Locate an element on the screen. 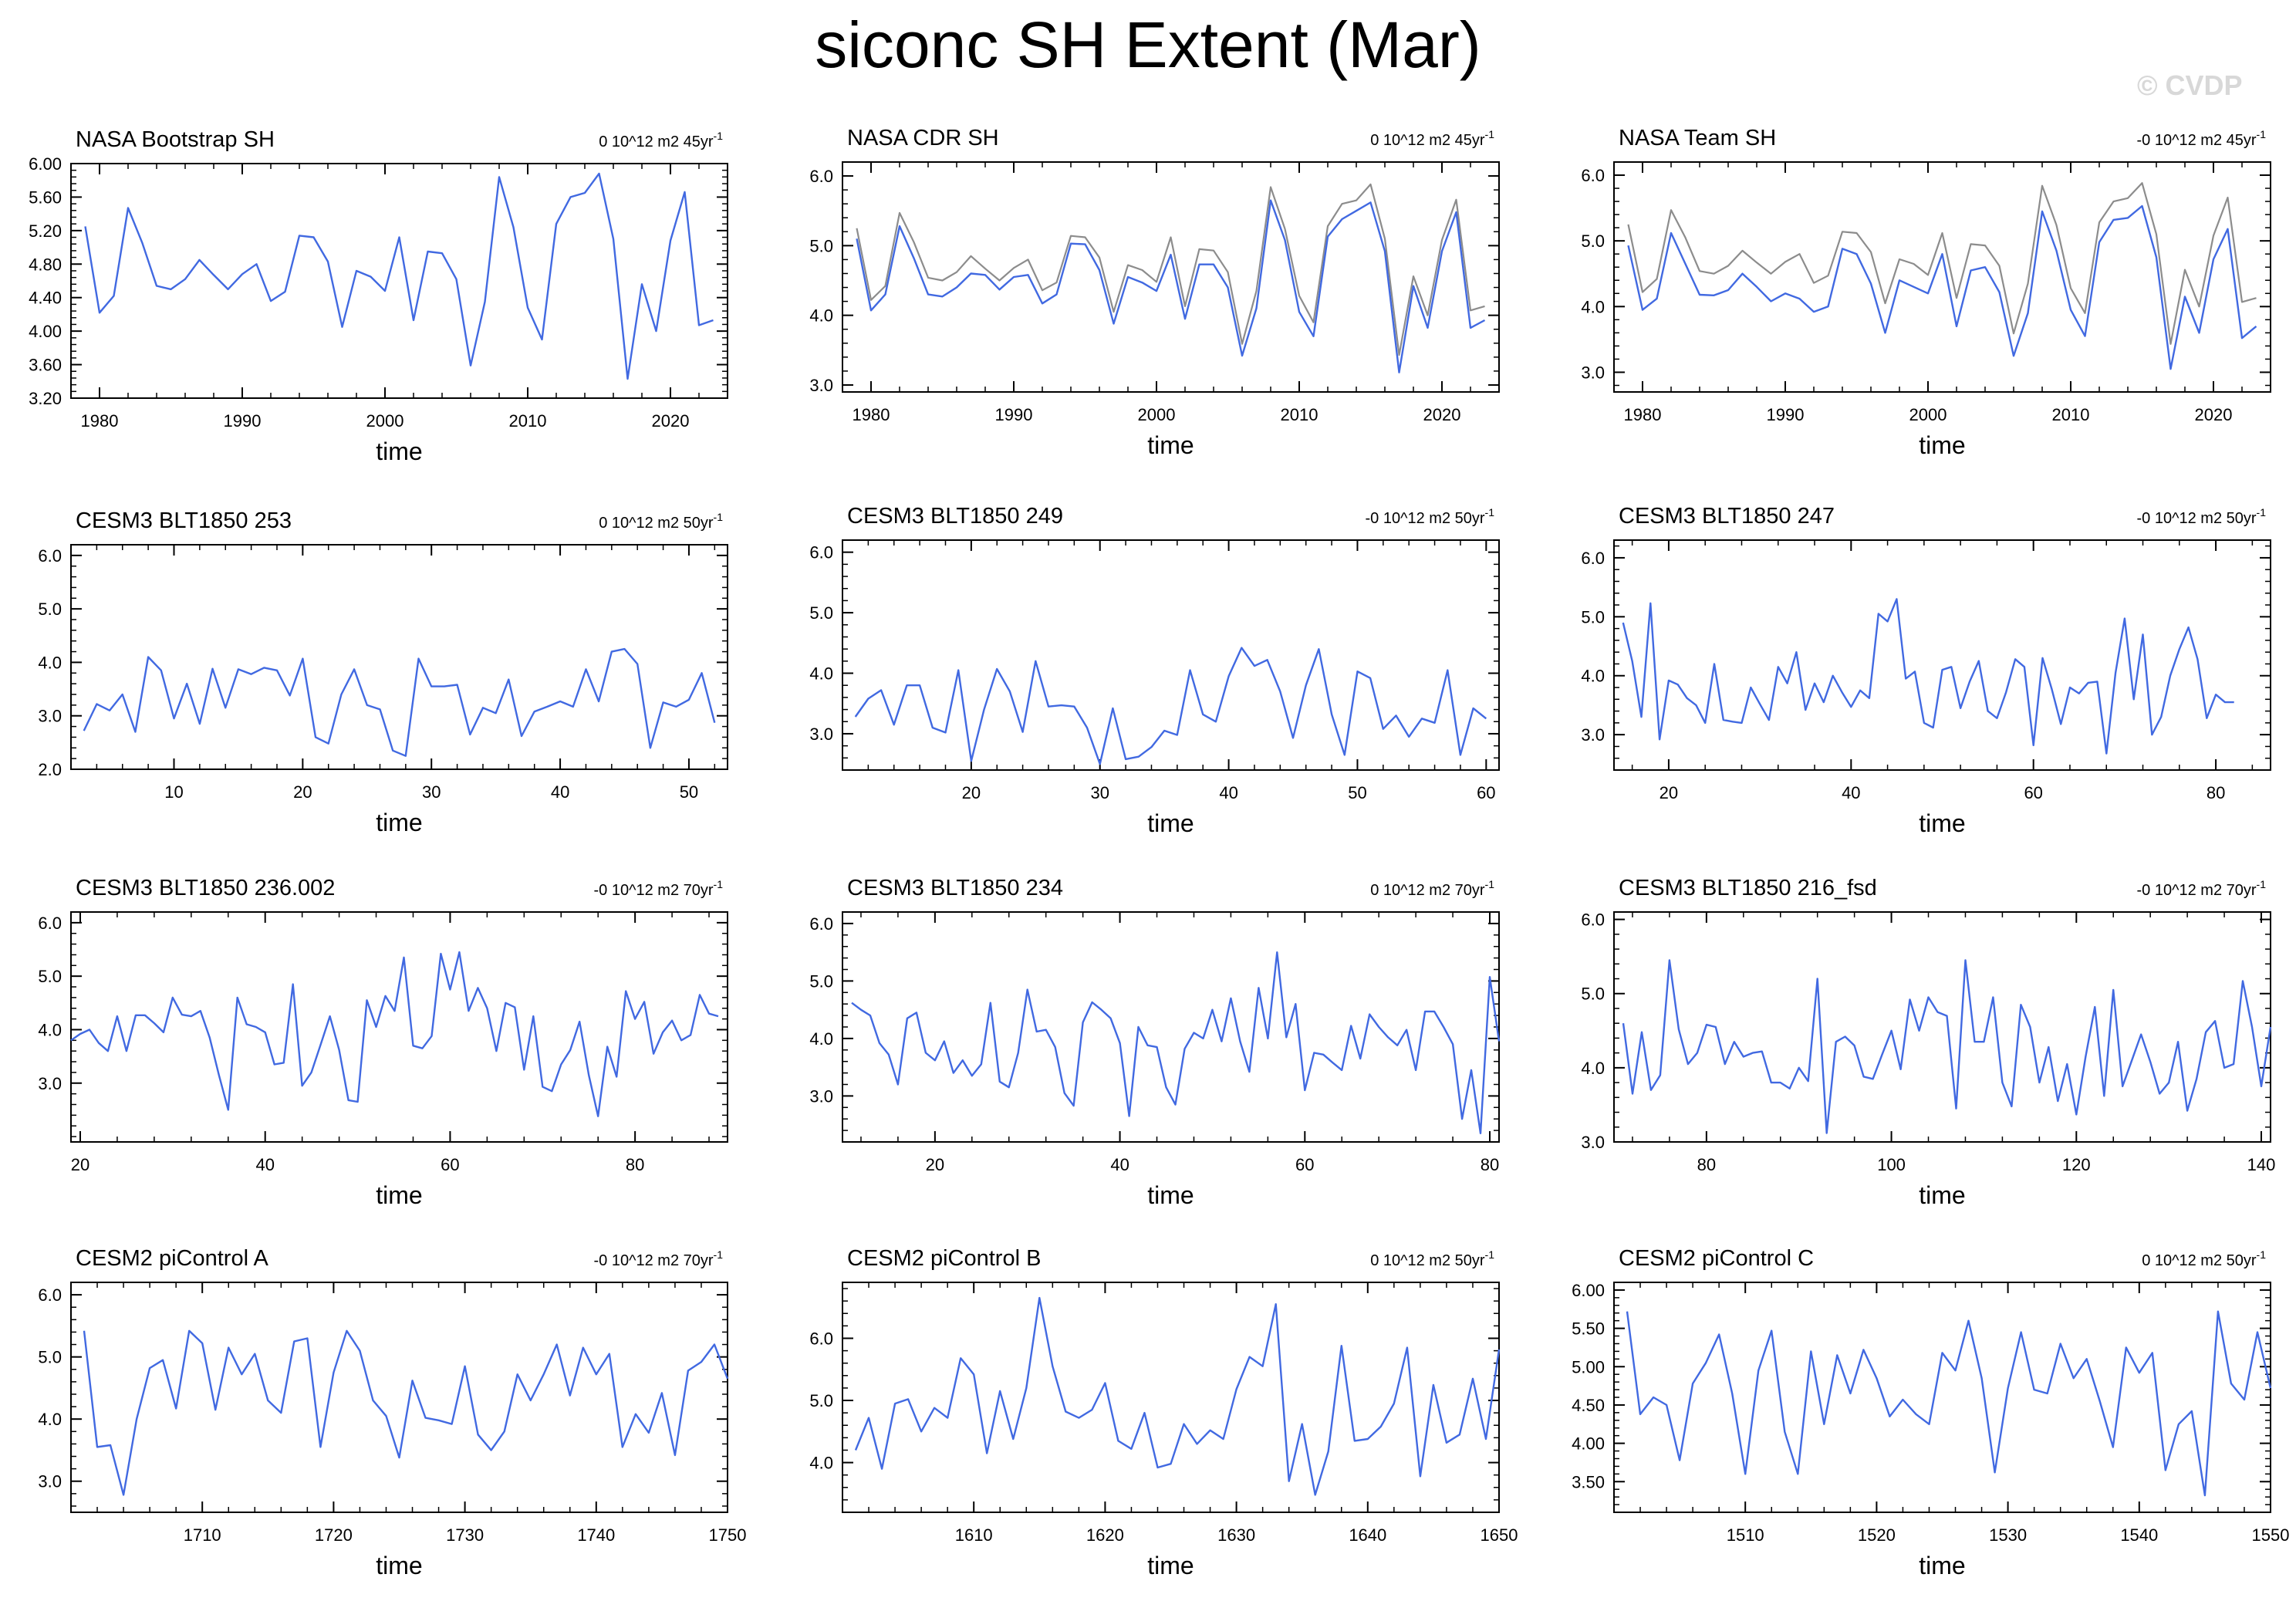 This screenshot has height=1618, width=2296. x-tick-label: 40 is located at coordinates (560, 792).